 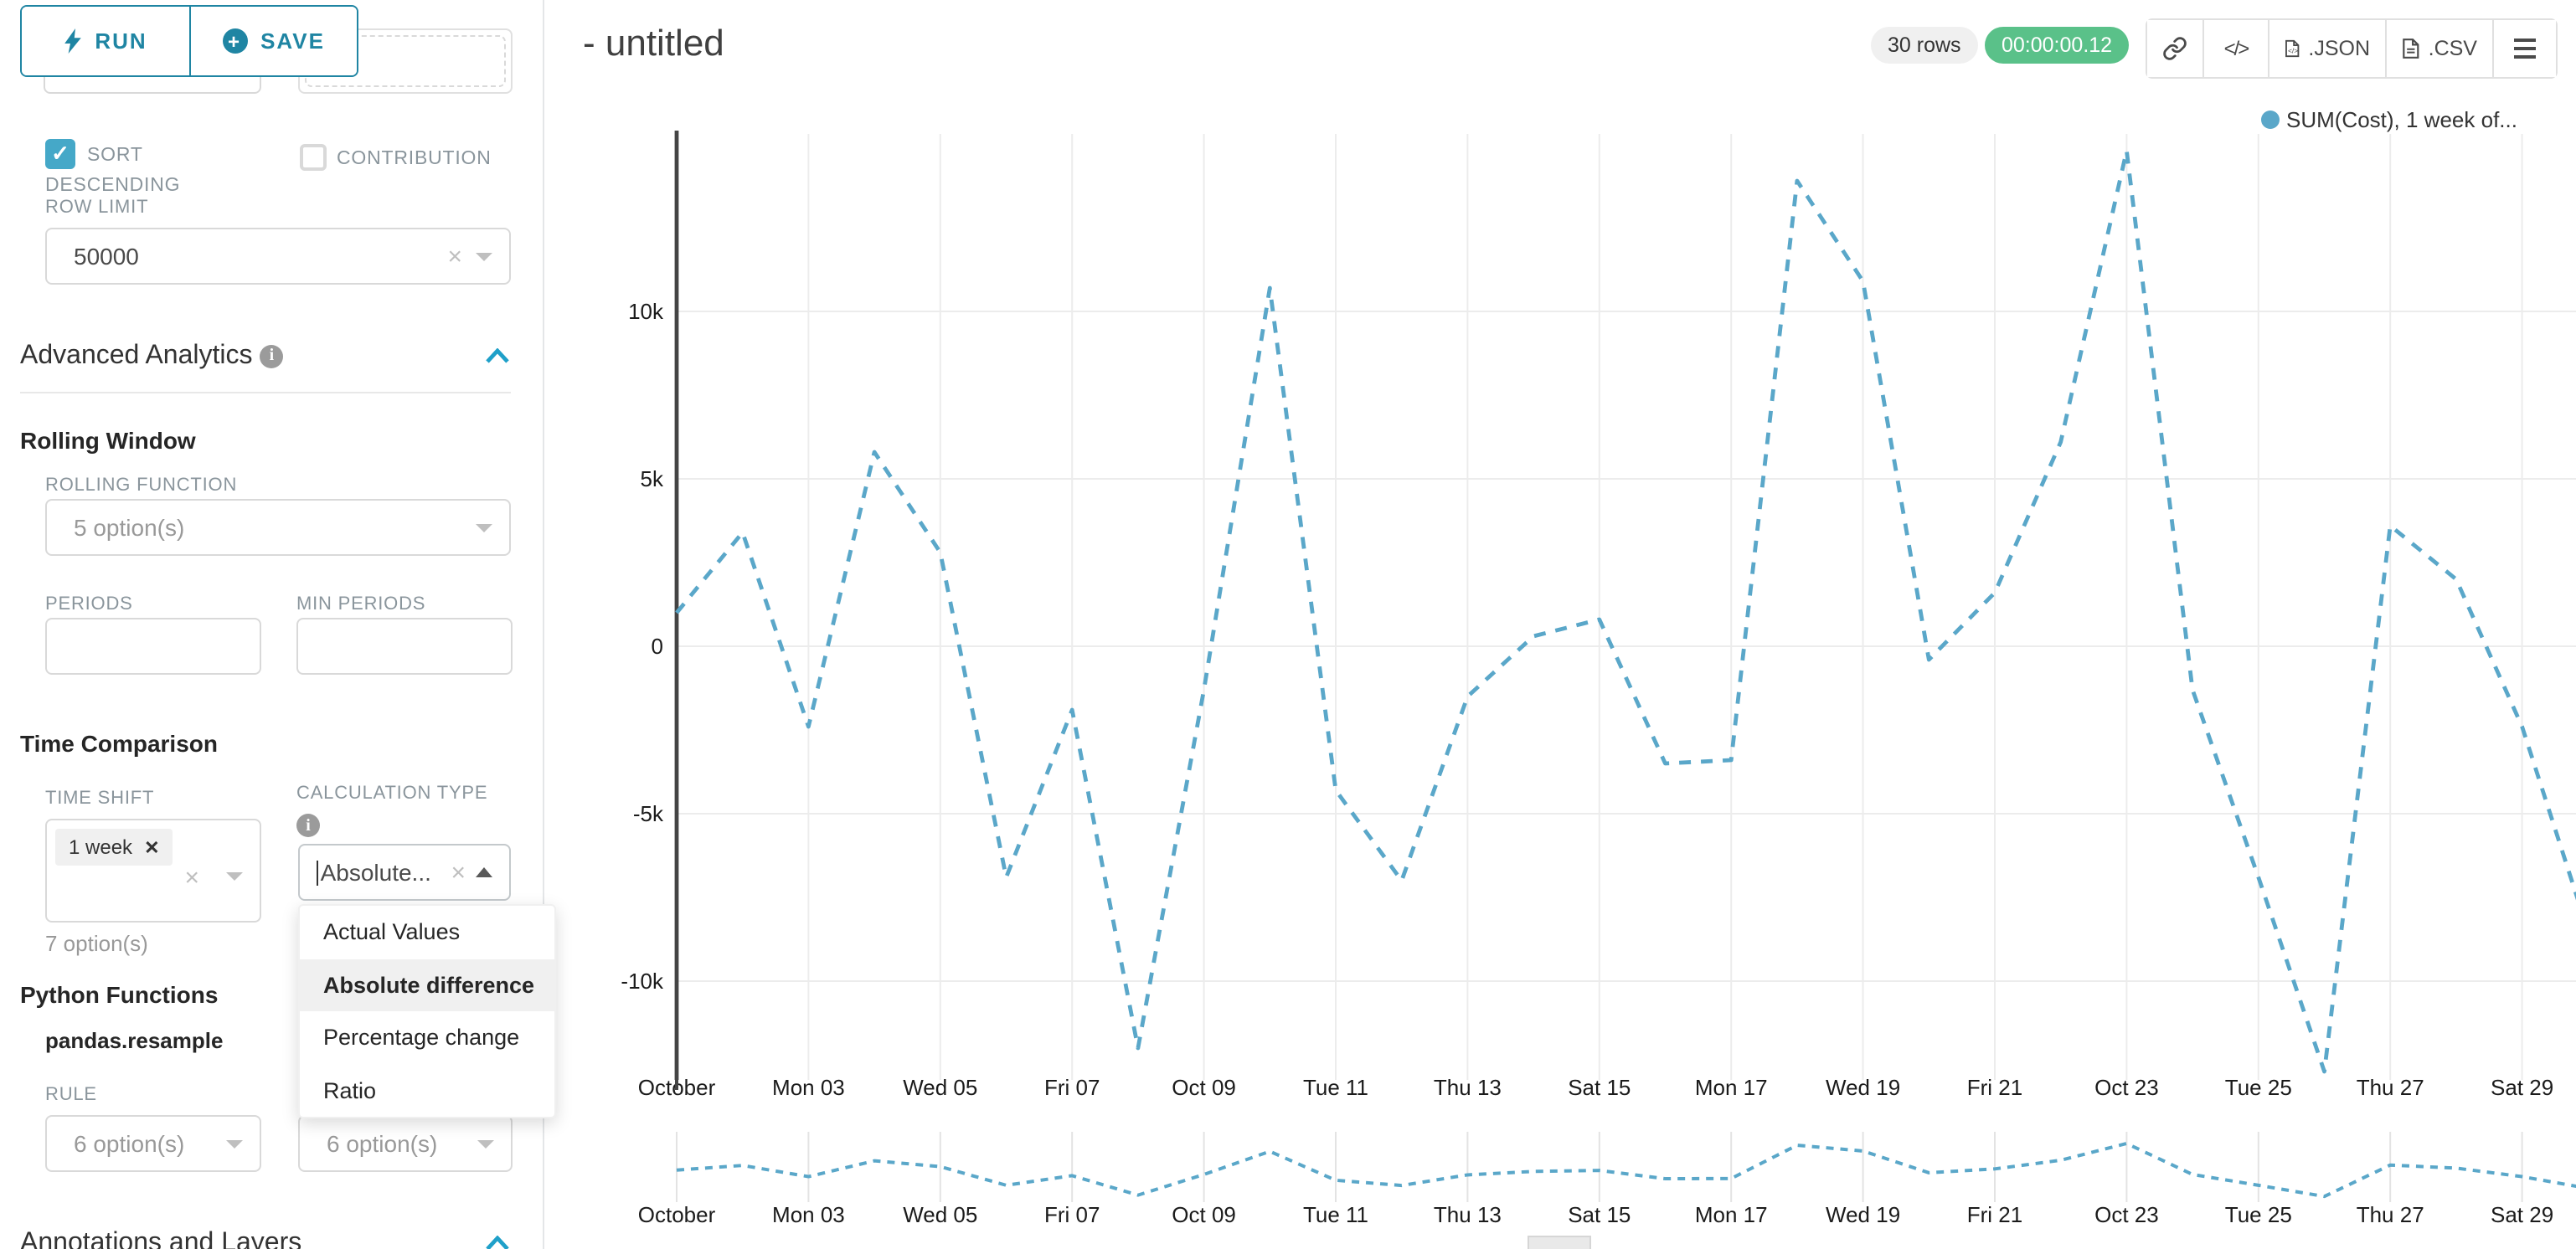 What do you see at coordinates (313, 157) in the screenshot?
I see `contribution-checkbox` at bounding box center [313, 157].